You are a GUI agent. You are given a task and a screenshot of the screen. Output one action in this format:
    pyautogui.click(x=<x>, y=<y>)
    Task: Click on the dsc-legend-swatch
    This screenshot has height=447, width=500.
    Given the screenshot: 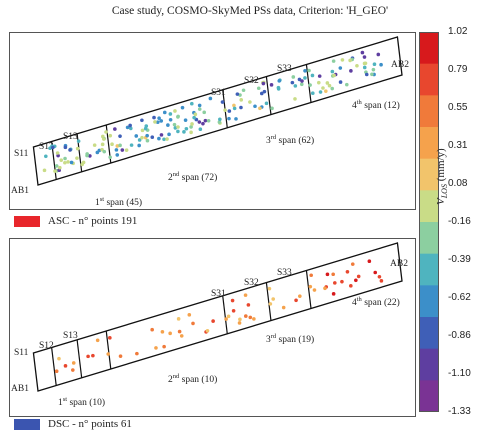 What is the action you would take?
    pyautogui.click(x=27, y=424)
    